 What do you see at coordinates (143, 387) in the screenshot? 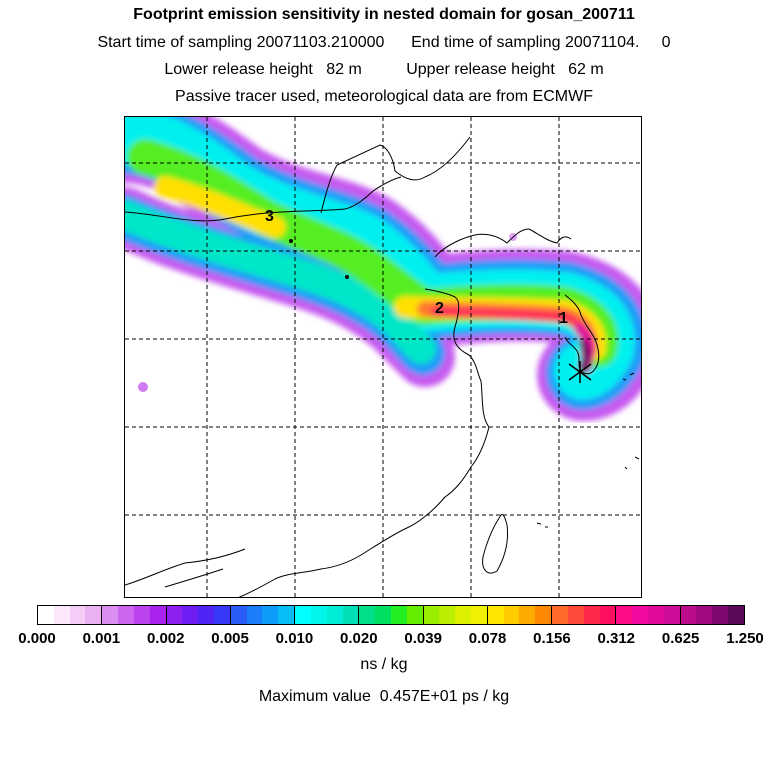
I see `small-plume-blob` at bounding box center [143, 387].